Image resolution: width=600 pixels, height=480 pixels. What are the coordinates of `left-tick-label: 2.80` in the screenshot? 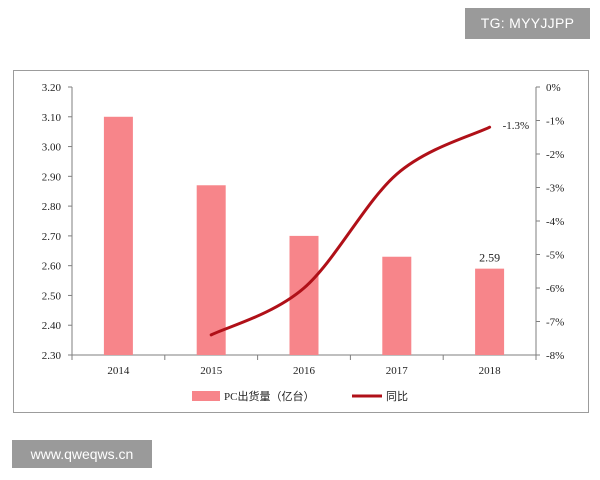 It's located at (52, 207).